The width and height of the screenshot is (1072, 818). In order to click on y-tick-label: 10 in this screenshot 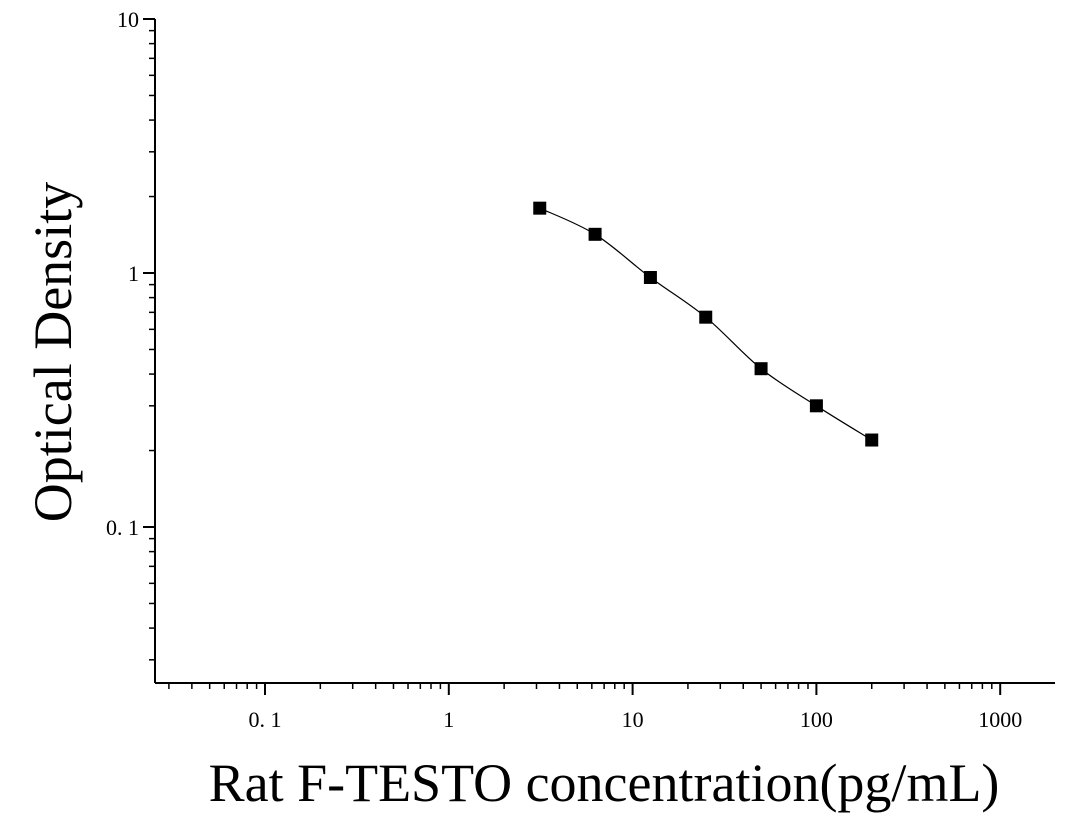, I will do `click(128, 19)`.